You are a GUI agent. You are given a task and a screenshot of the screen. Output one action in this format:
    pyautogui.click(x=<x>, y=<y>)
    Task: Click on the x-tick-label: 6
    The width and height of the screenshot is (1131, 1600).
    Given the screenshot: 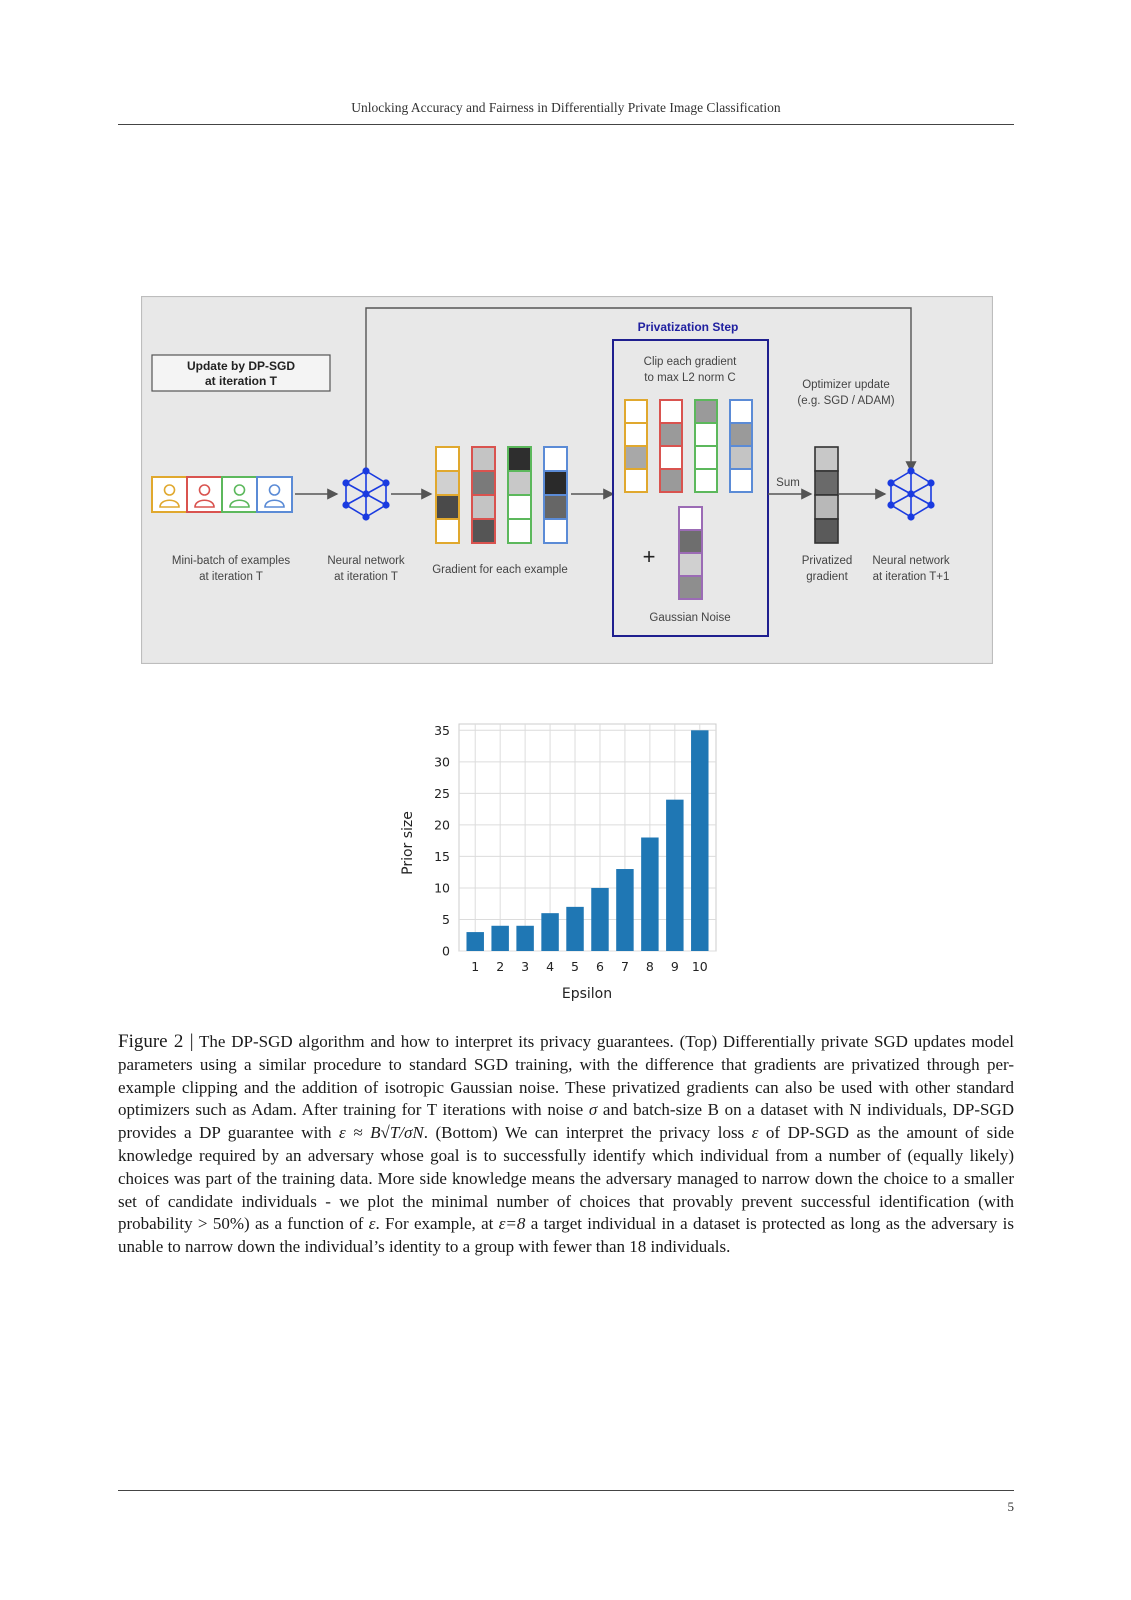 What is the action you would take?
    pyautogui.click(x=600, y=966)
    